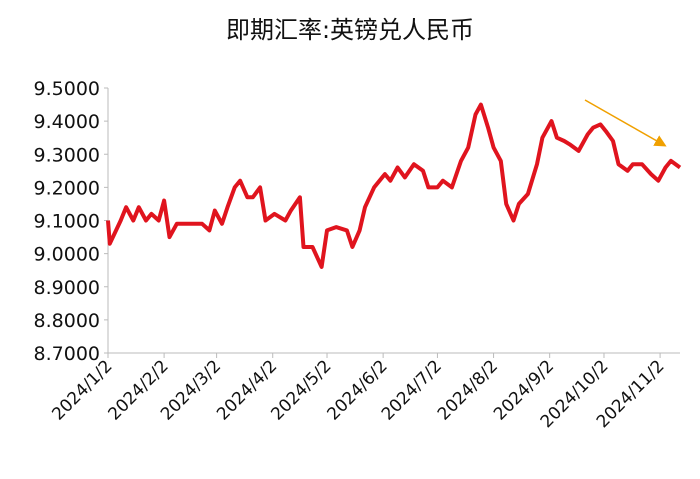 The width and height of the screenshot is (700, 479). Describe the element at coordinates (67, 354) in the screenshot. I see `y-tick-label: 8.7000` at that location.